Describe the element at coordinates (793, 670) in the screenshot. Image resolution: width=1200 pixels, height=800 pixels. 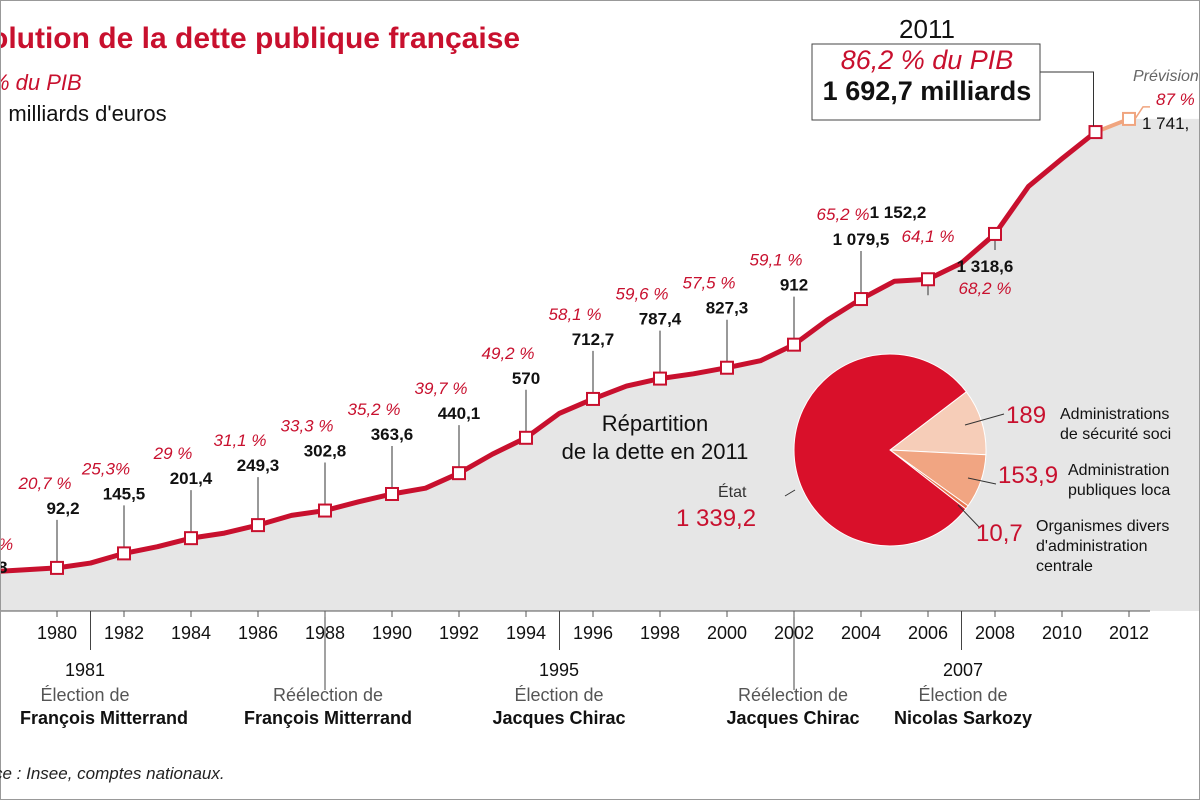
I see `event-year` at that location.